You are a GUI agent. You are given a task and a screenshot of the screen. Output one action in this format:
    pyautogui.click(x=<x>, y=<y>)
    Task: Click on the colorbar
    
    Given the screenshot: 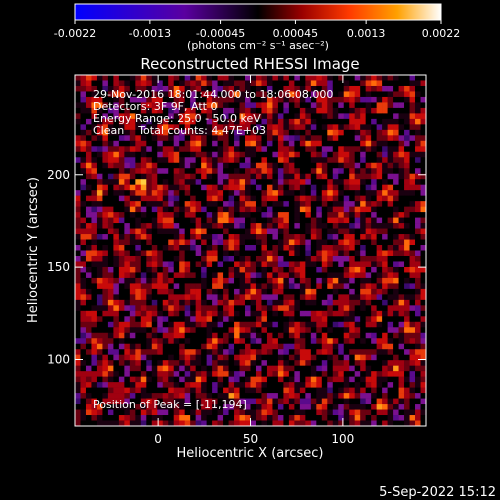 What is the action you would take?
    pyautogui.click(x=258, y=12)
    